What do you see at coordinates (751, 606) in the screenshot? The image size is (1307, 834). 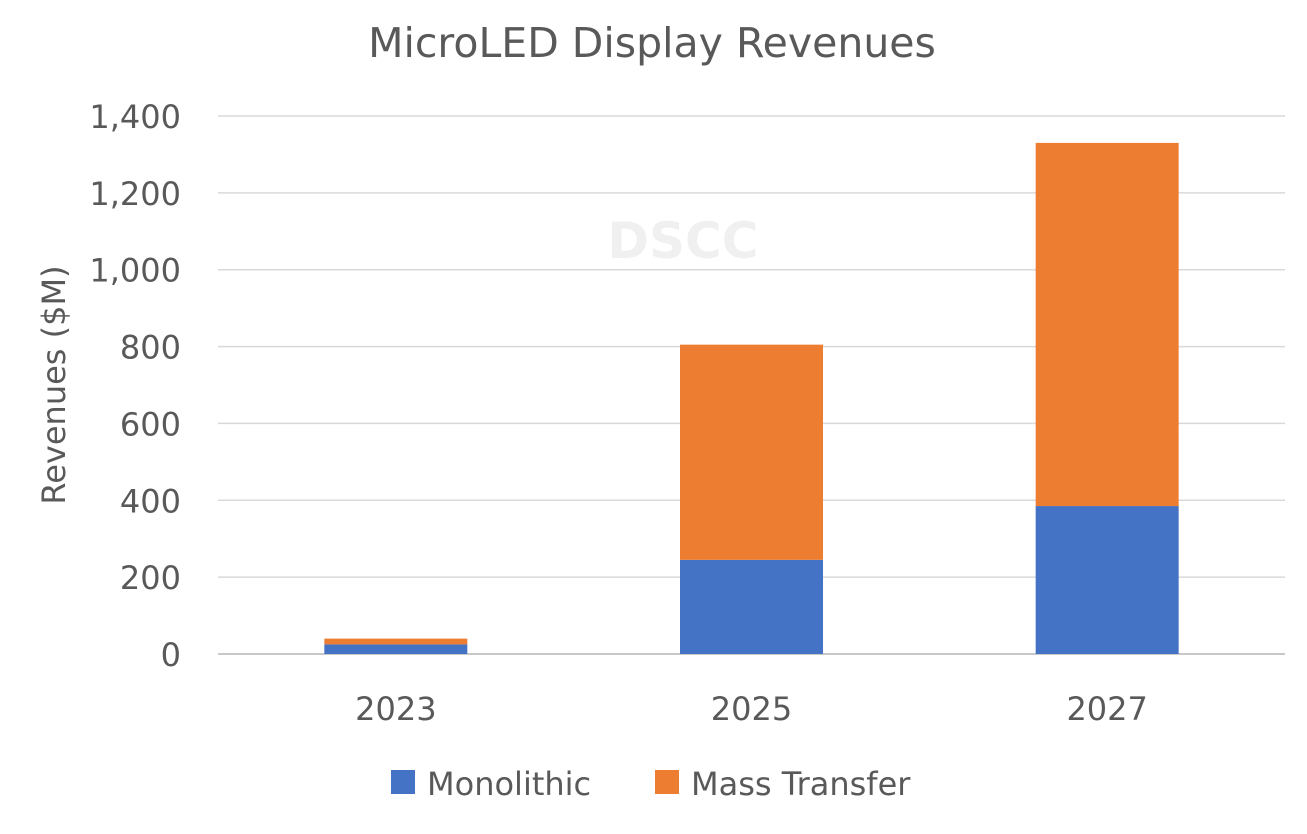 I see `bar-monolithic-2025` at bounding box center [751, 606].